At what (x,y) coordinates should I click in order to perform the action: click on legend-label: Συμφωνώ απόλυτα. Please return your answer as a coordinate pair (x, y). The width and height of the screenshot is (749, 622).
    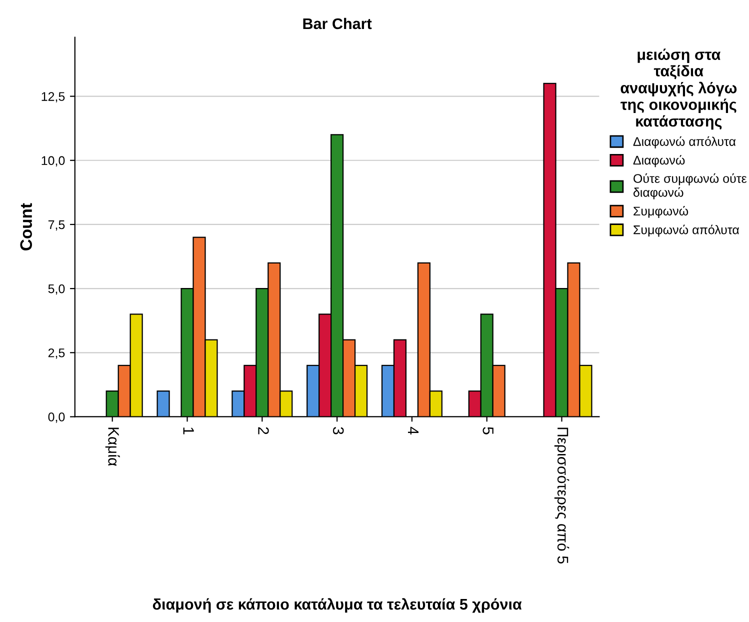
    Looking at the image, I should click on (687, 230).